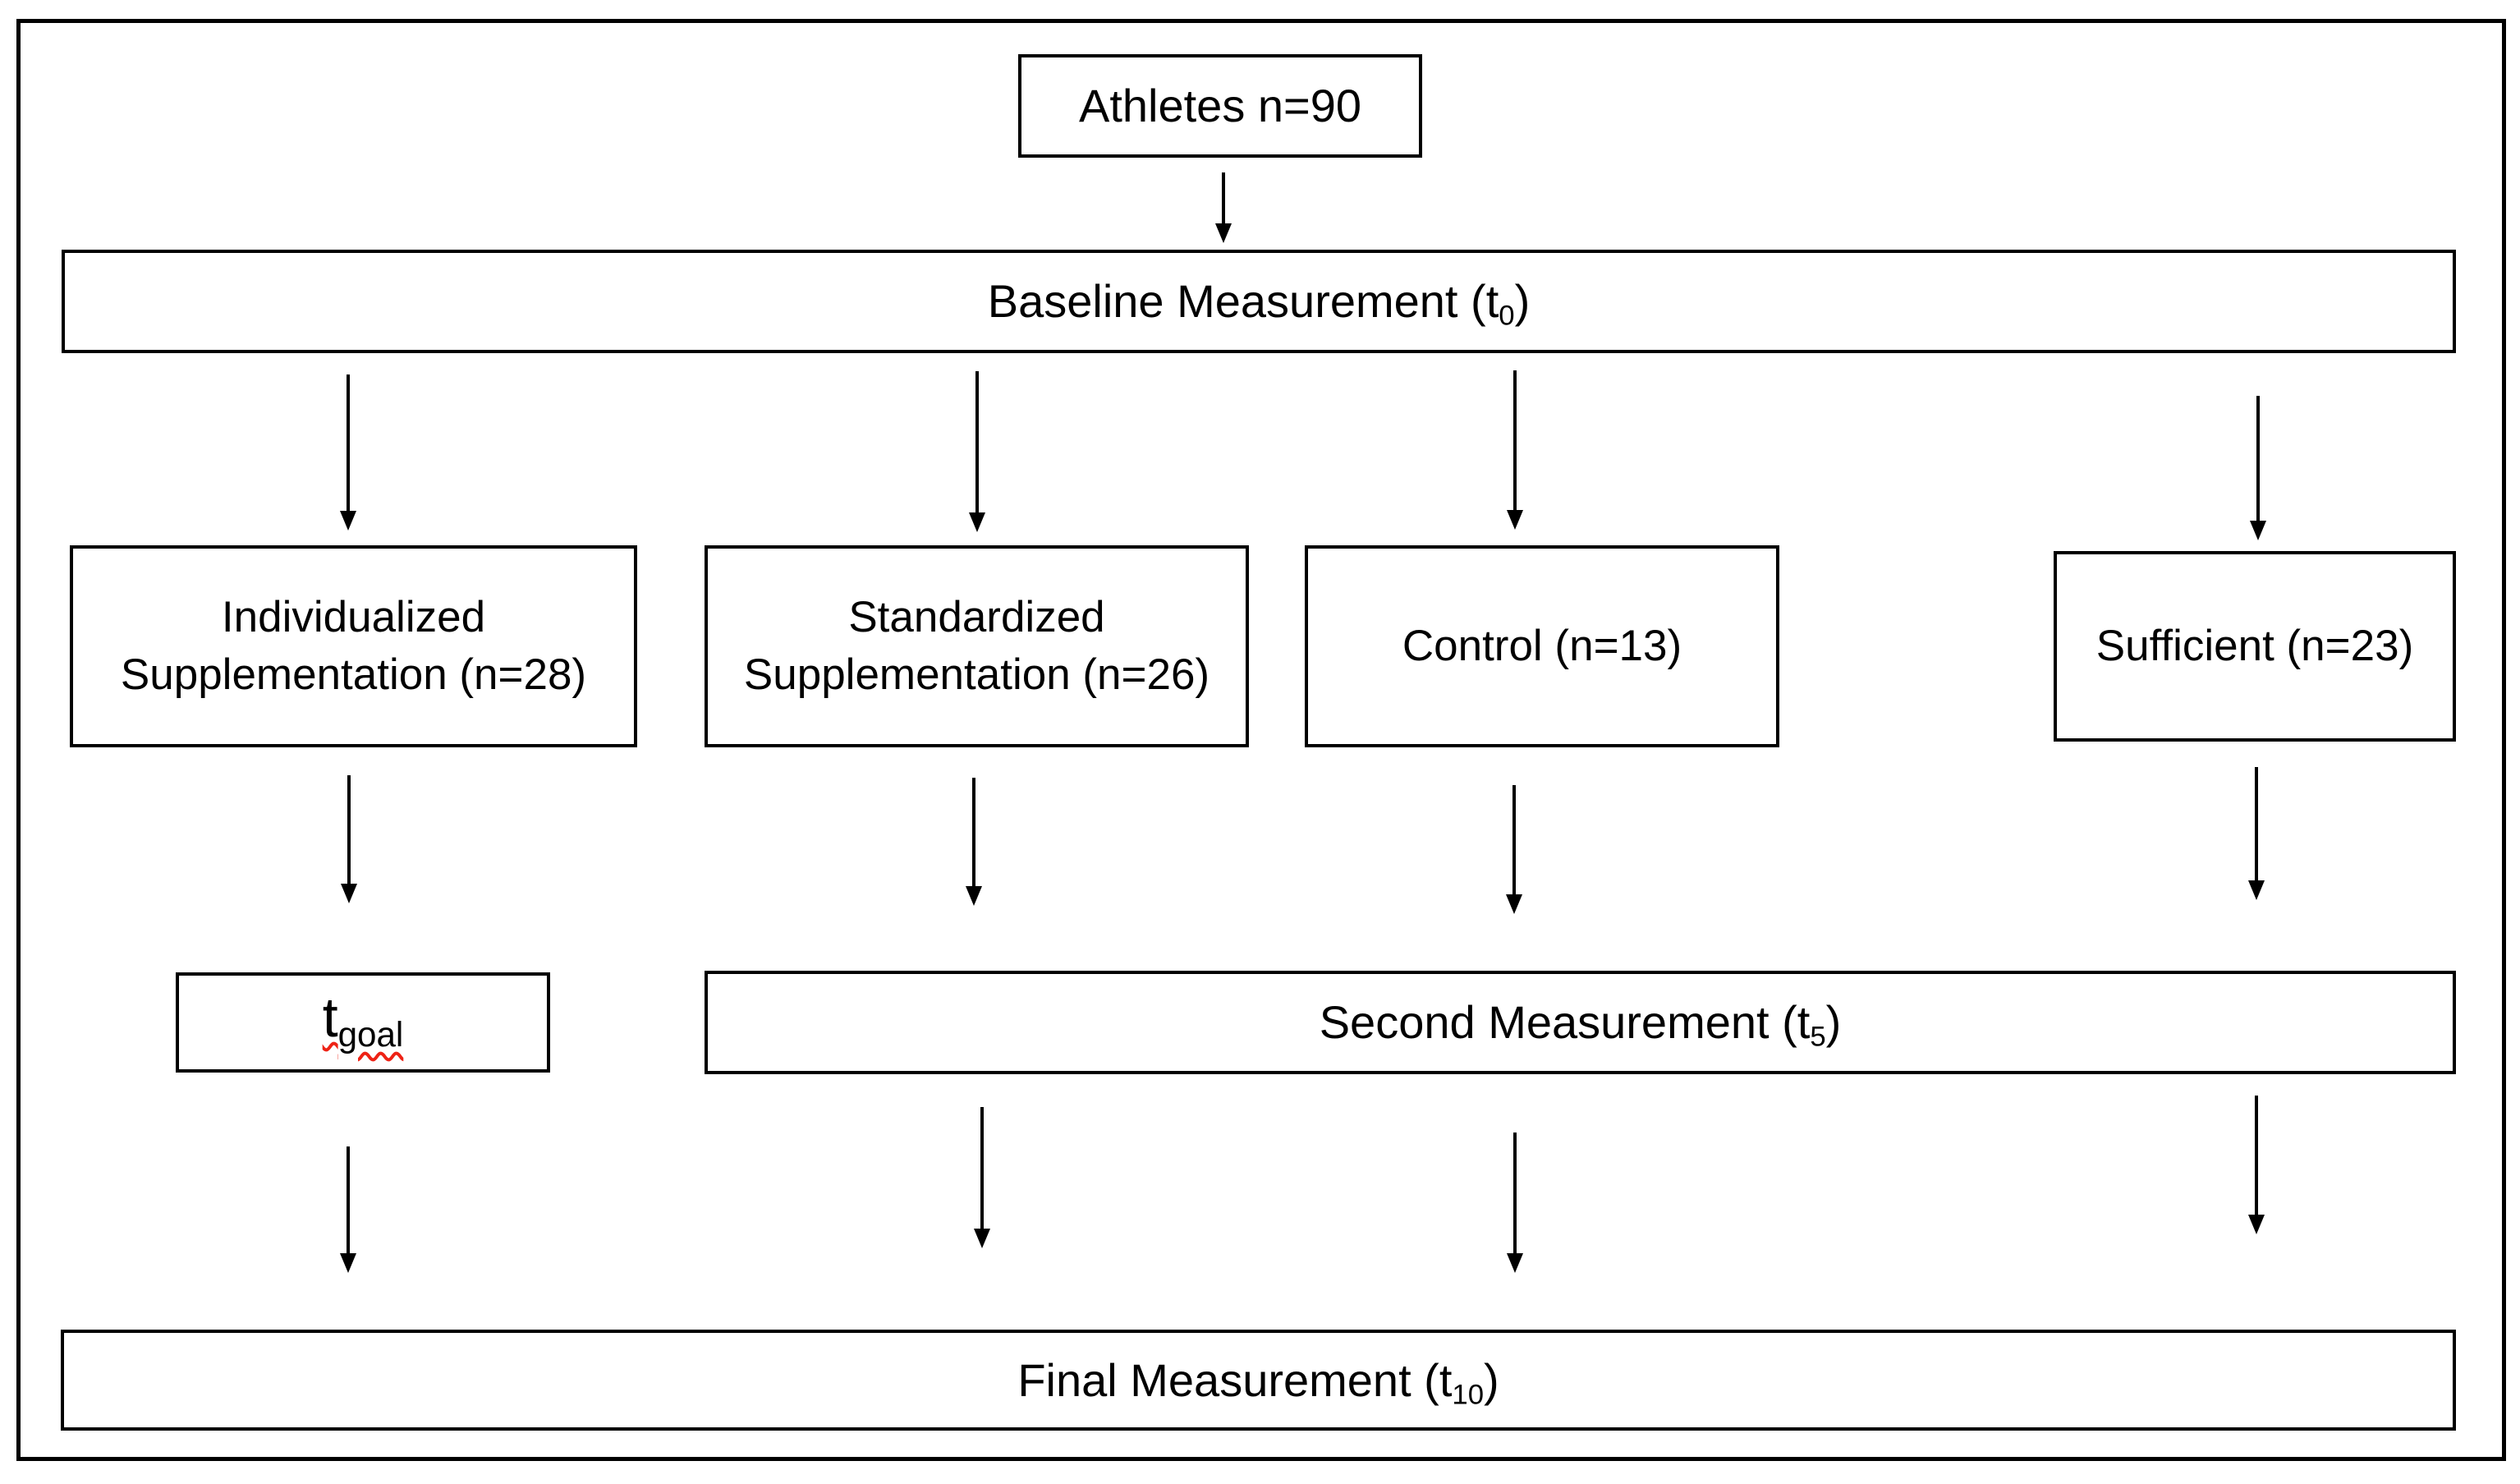 This screenshot has width=2520, height=1484. I want to click on box-baseline-label: Baseline Measurement (t0), so click(1259, 304).